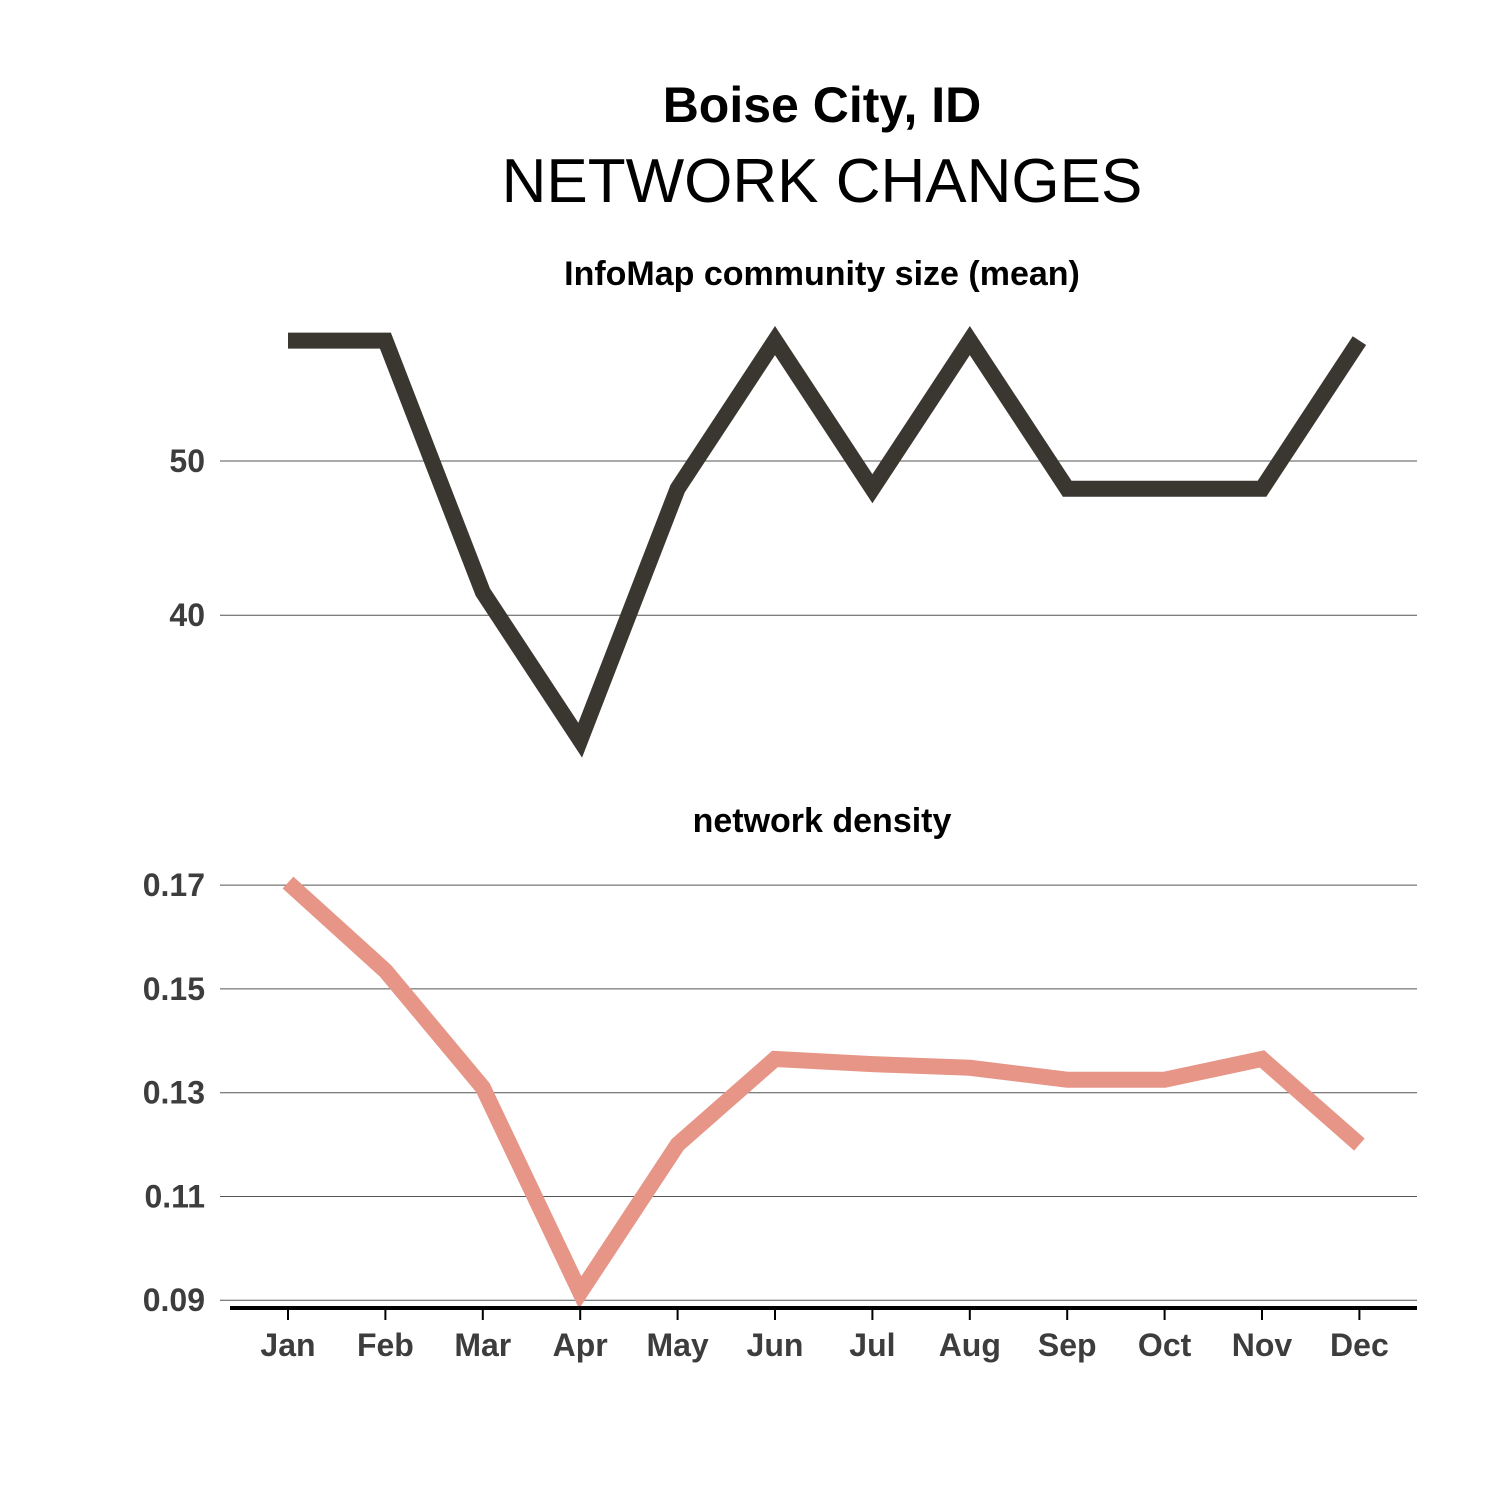  Describe the element at coordinates (822, 181) in the screenshot. I see `chart-subtitle: NETWORK CHANGES` at that location.